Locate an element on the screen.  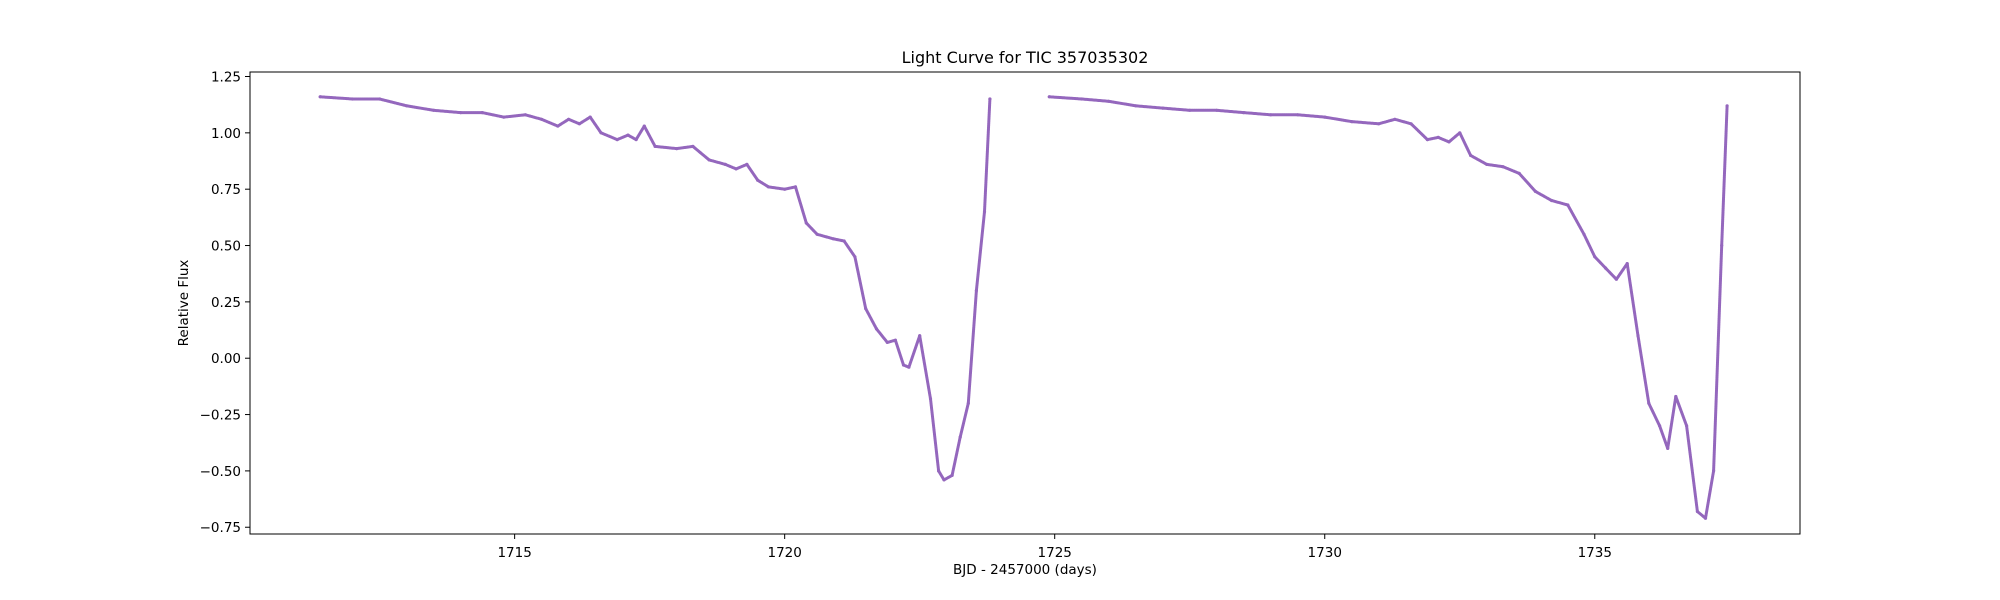
x-axis-ticks: 1715 1720 1725 1730 1735 is located at coordinates (1054, 547).